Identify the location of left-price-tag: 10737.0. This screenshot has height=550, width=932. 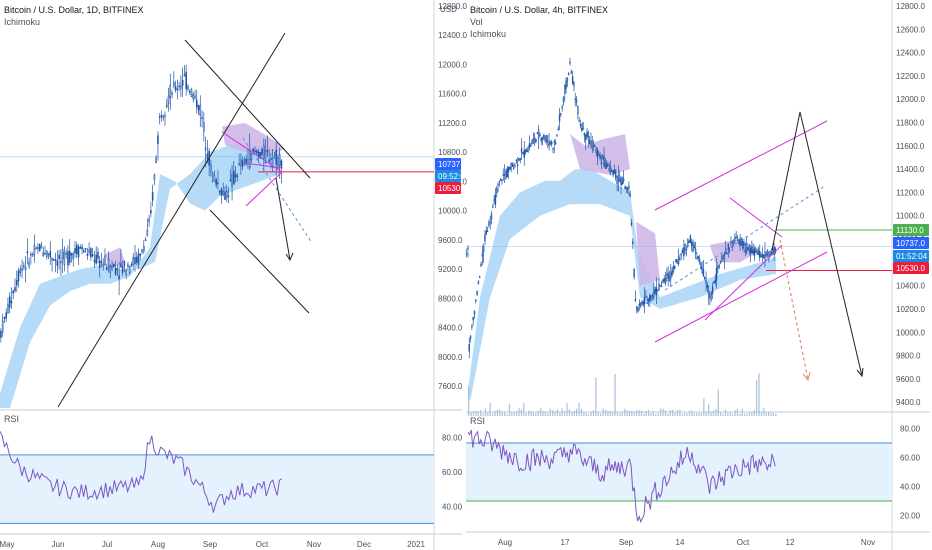
(452, 164).